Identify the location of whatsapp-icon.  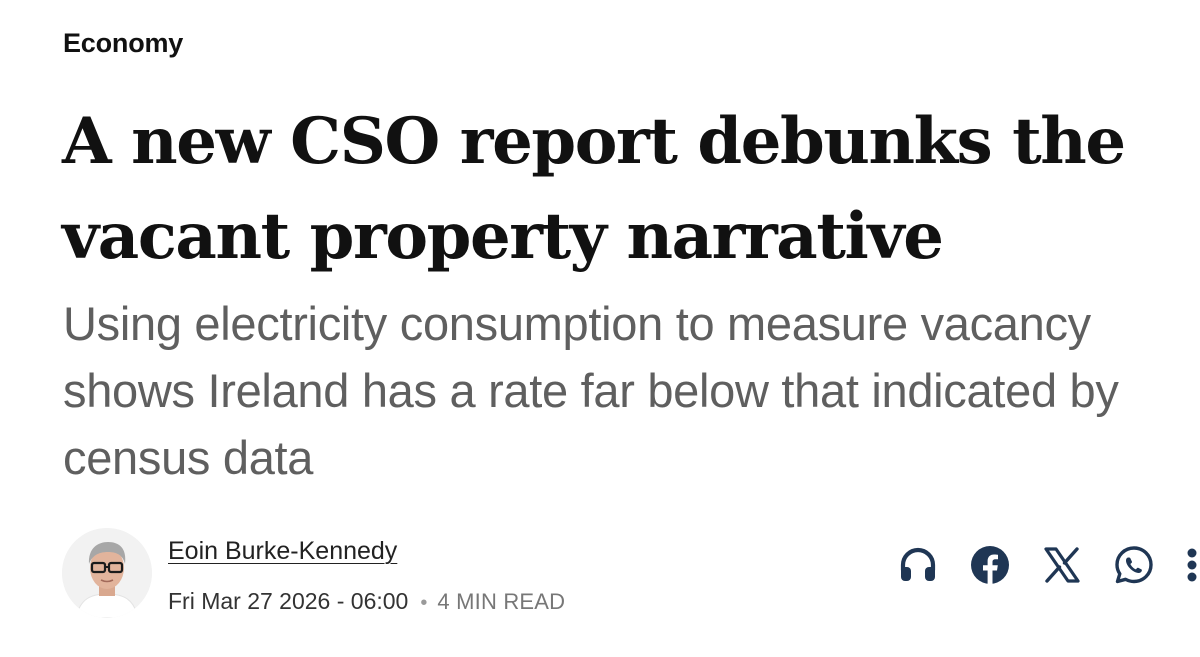
(1134, 565).